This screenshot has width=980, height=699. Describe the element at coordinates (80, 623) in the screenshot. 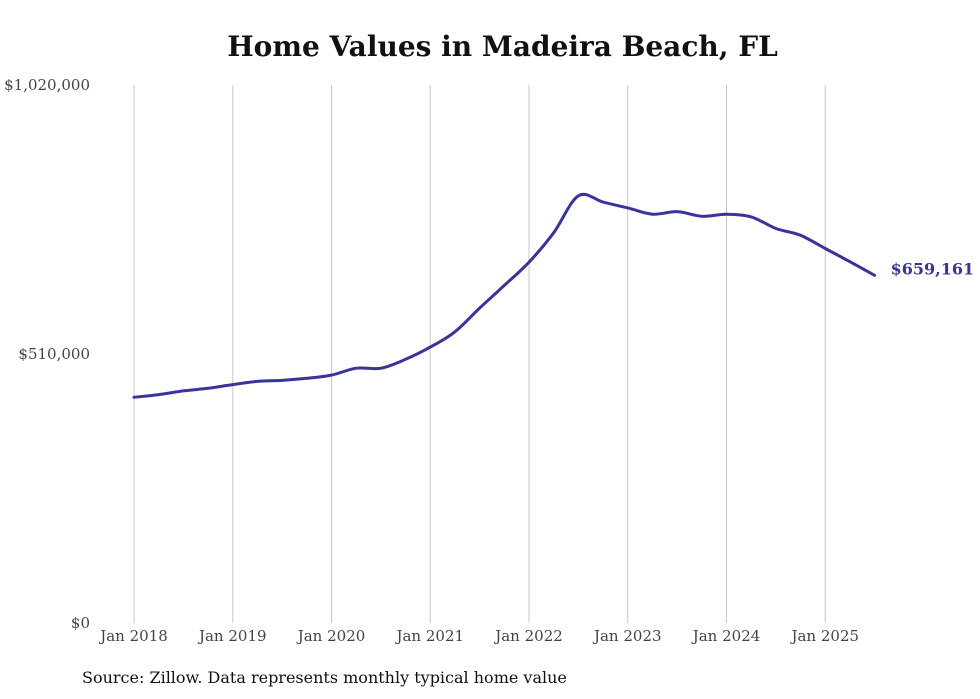

I see `y-tick-label: $0` at that location.